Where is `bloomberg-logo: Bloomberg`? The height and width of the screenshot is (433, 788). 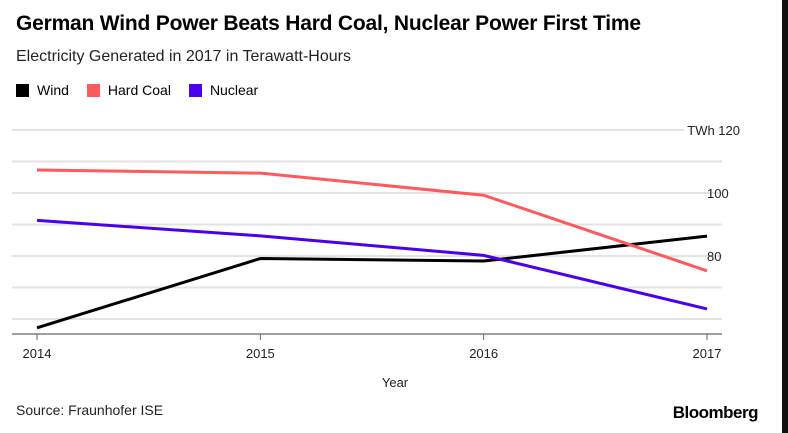 bloomberg-logo: Bloomberg is located at coordinates (715, 412).